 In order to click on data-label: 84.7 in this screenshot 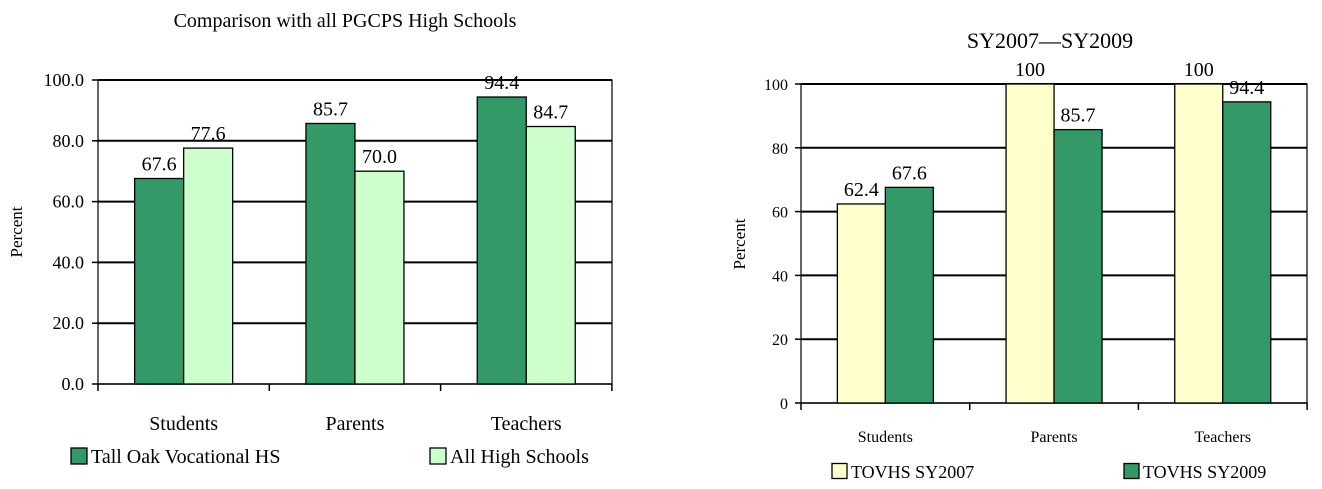, I will do `click(550, 113)`.